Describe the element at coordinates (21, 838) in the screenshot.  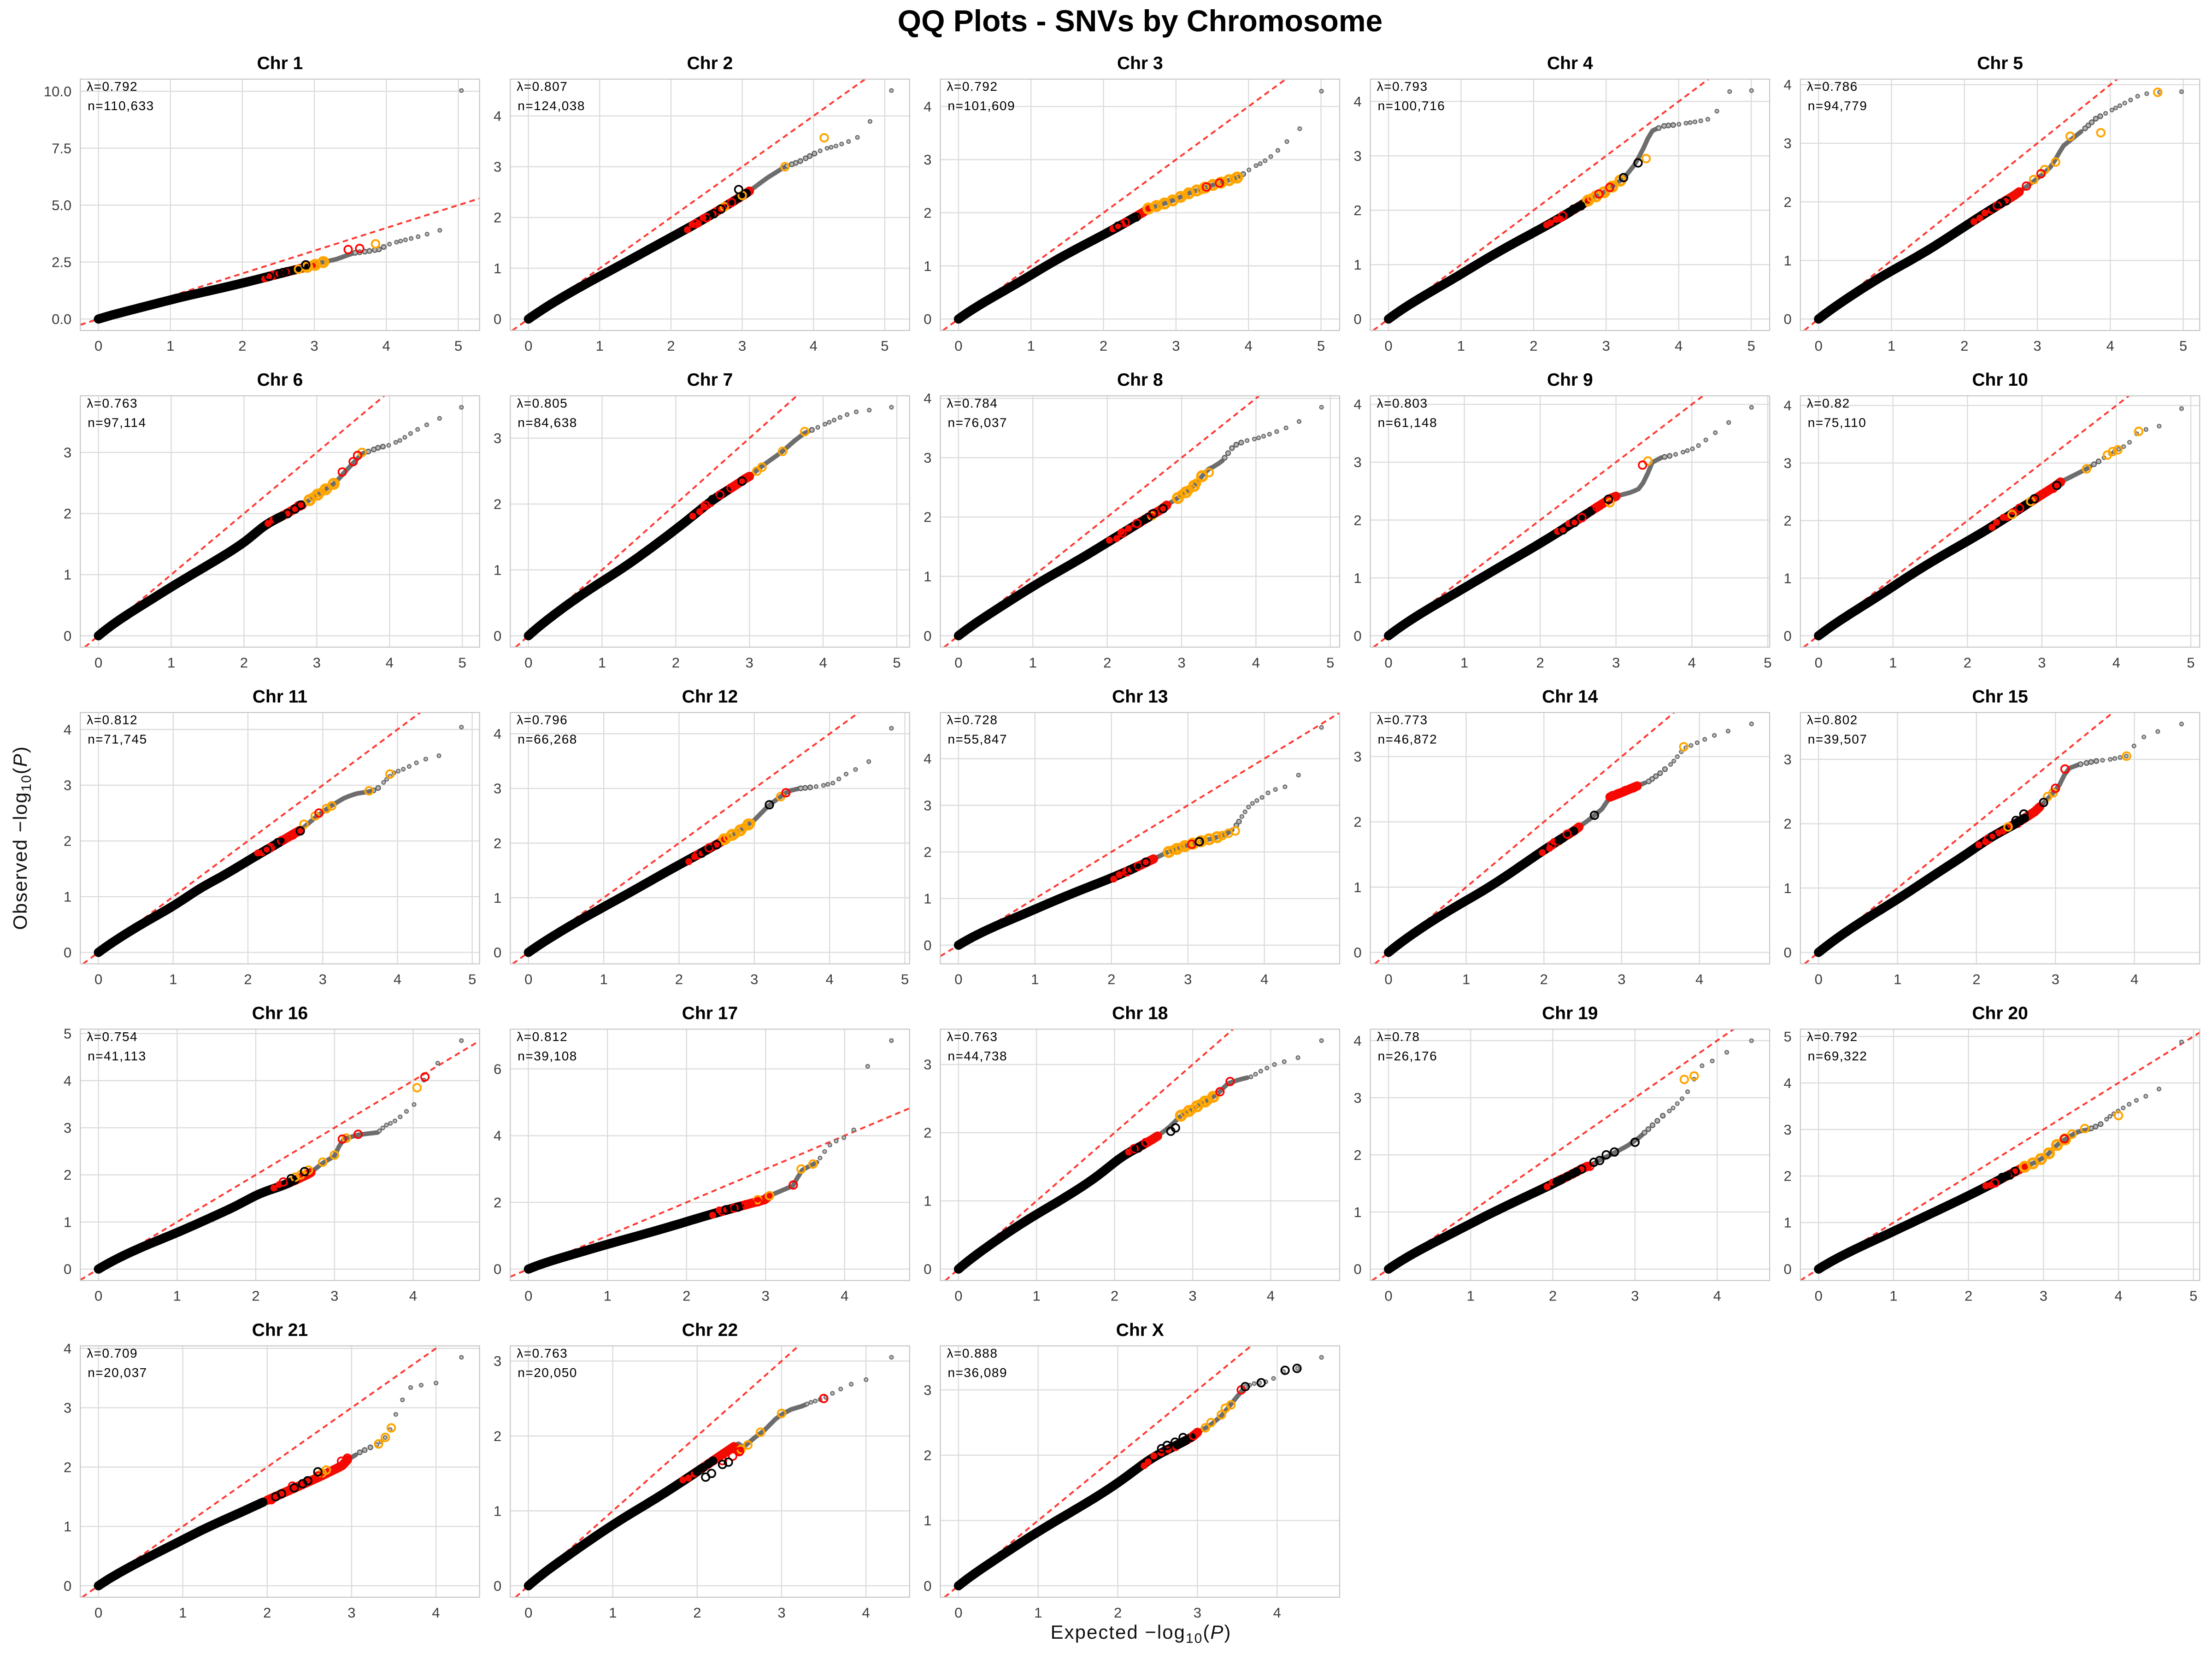
I see `svg-text: Observed −log10(P)` at that location.